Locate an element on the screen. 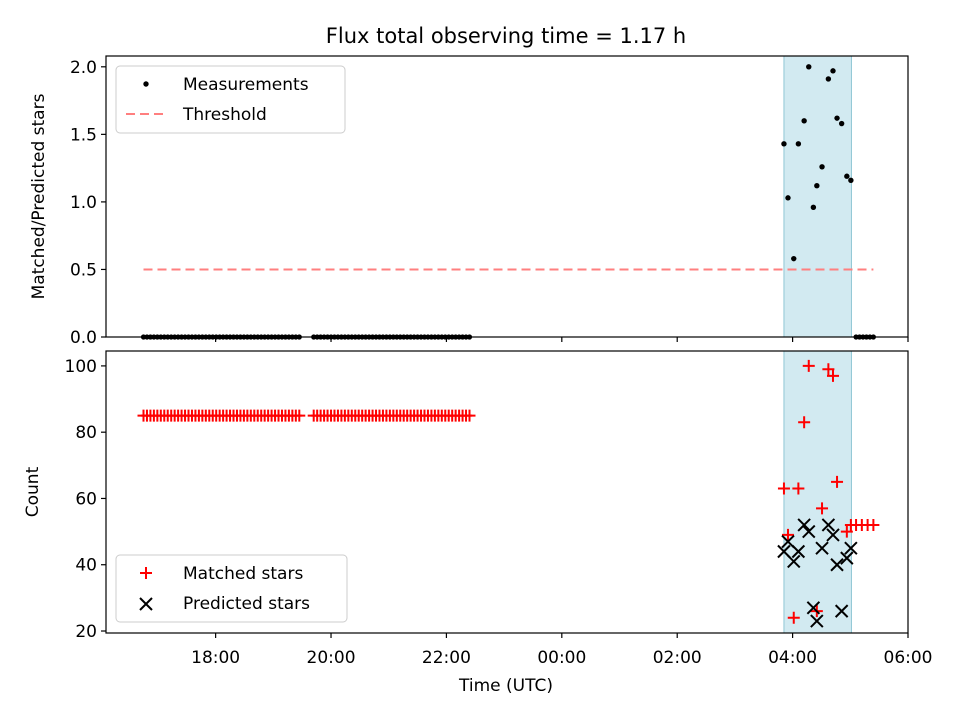 The image size is (960, 720). count-y-axis-label: Count is located at coordinates (33, 491).